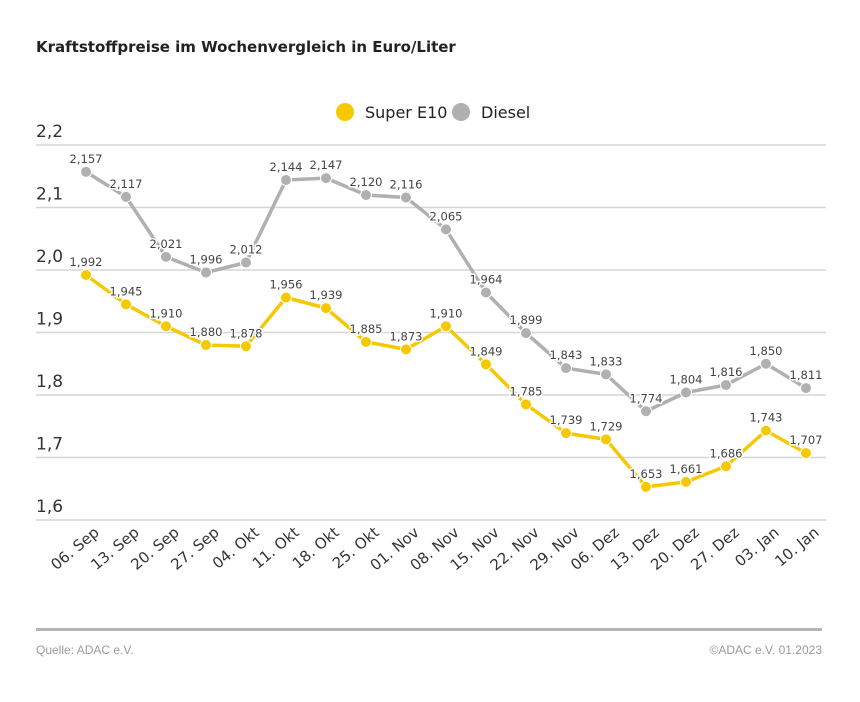 This screenshot has width=860, height=702. I want to click on x-tick-label: 03. Jan, so click(756, 546).